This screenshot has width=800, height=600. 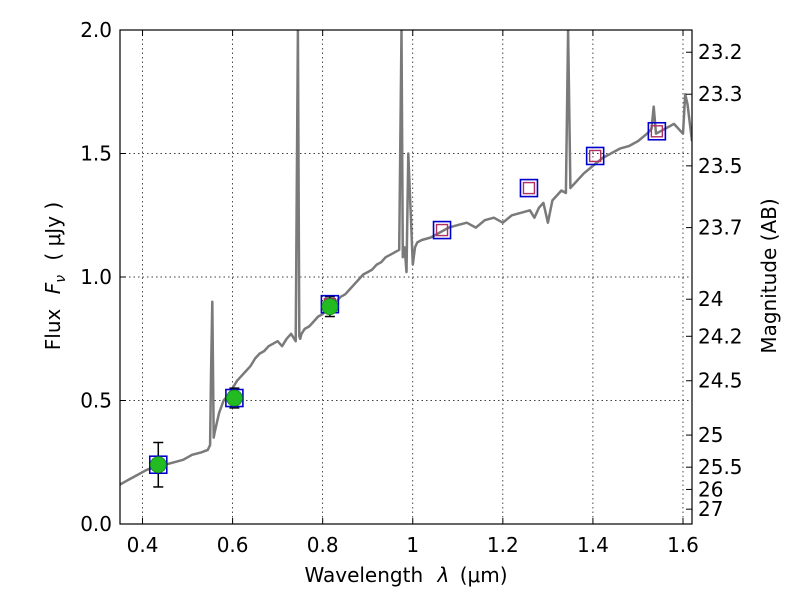 I want to click on y-tick-label: 1.5, so click(x=96, y=154).